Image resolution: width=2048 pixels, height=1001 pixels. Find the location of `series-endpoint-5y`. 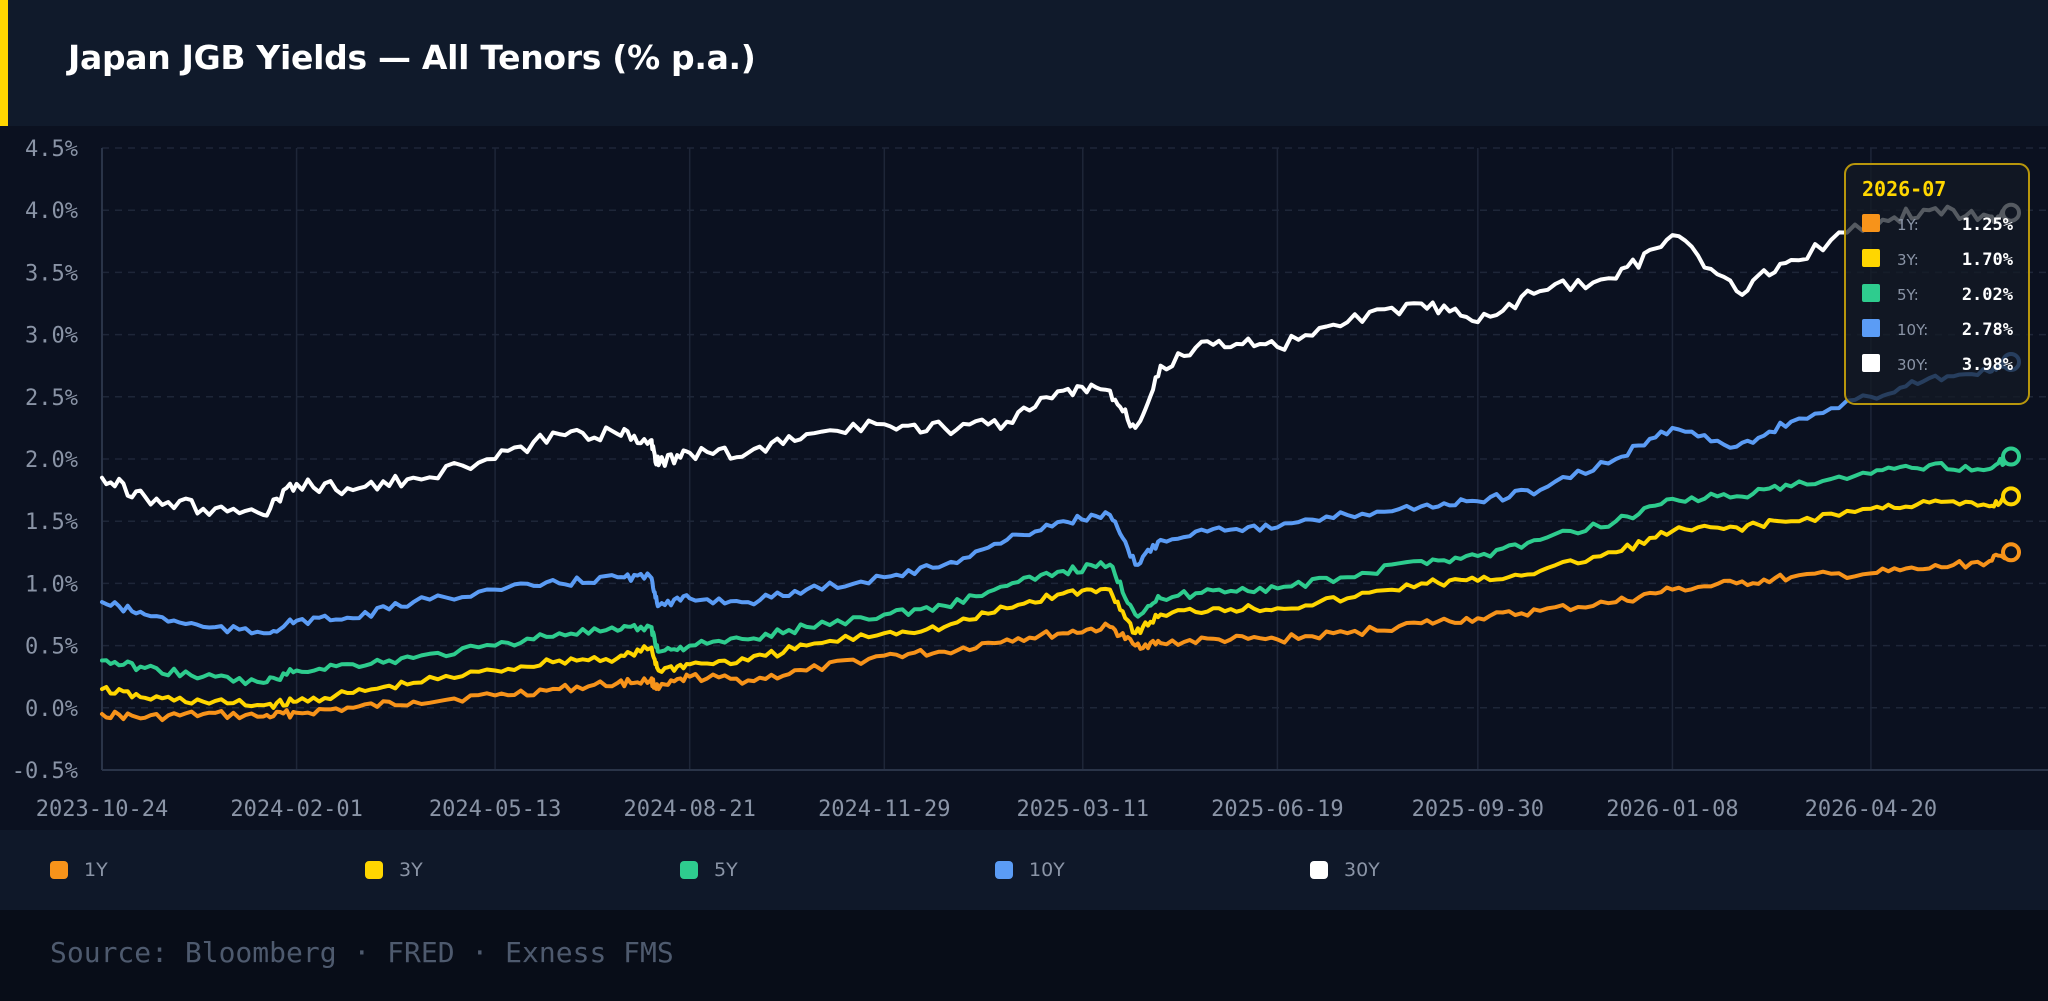

series-endpoint-5y is located at coordinates (2011, 456).